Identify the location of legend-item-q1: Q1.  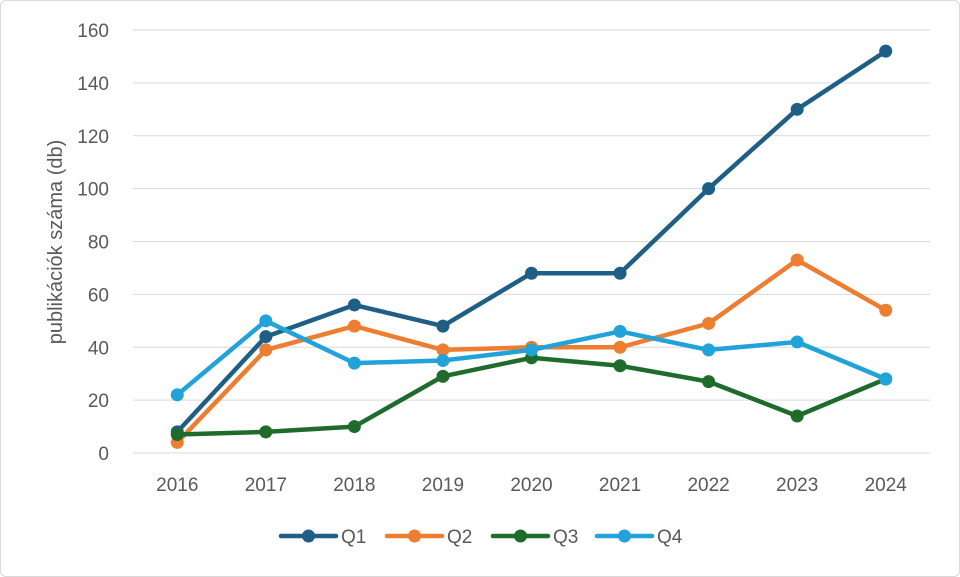
(322, 537).